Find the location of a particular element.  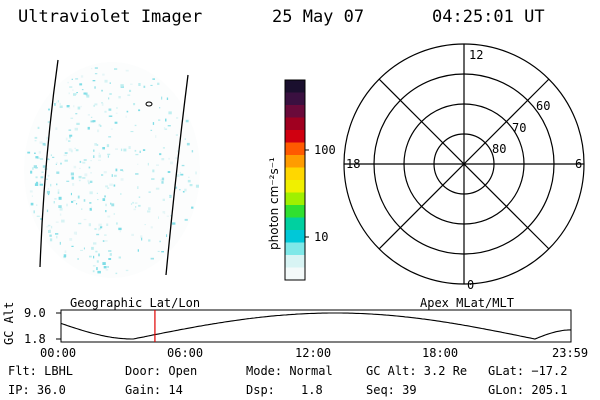

orbit-altitude-curve is located at coordinates (315, 326).